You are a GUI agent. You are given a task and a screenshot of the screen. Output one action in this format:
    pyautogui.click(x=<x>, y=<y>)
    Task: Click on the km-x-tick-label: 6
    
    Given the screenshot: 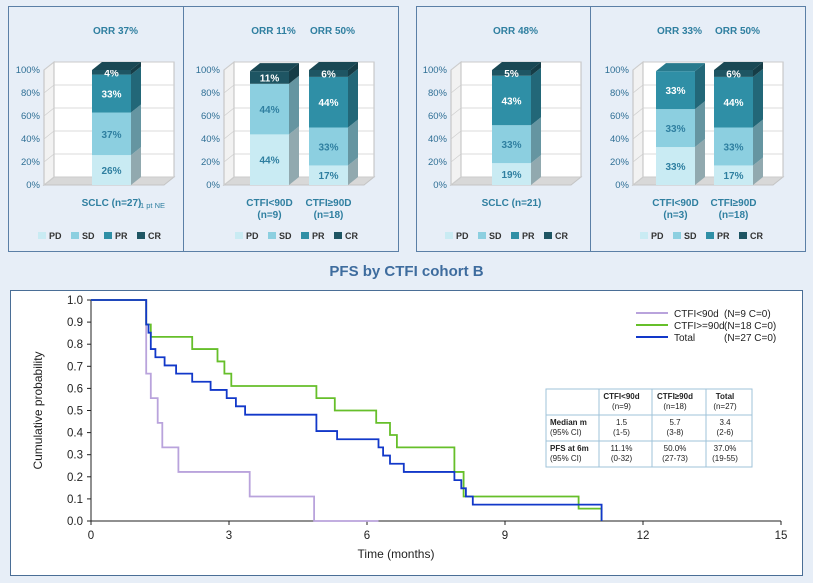 What is the action you would take?
    pyautogui.click(x=367, y=536)
    